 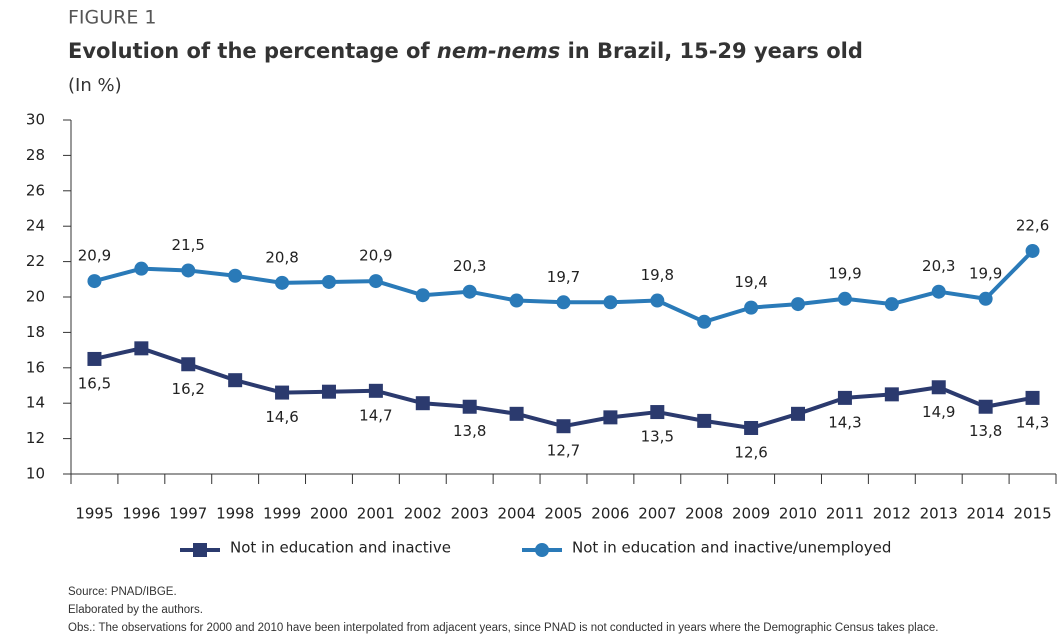 I want to click on x-tick-label: 2010, so click(x=798, y=514).